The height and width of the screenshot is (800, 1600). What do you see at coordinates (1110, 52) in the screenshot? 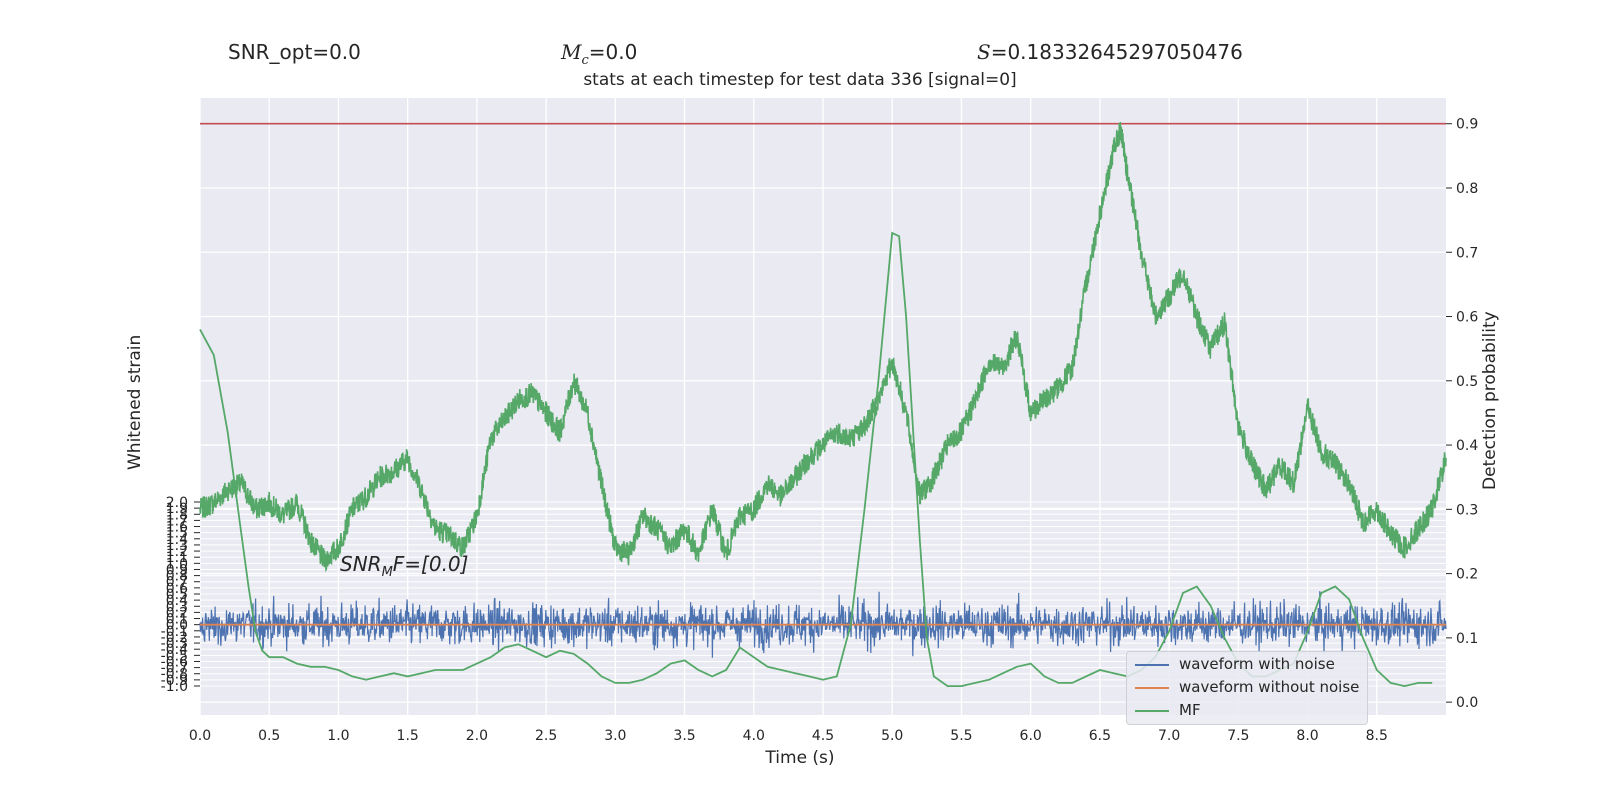
I see `score-label: S=0.18332645297050476` at bounding box center [1110, 52].